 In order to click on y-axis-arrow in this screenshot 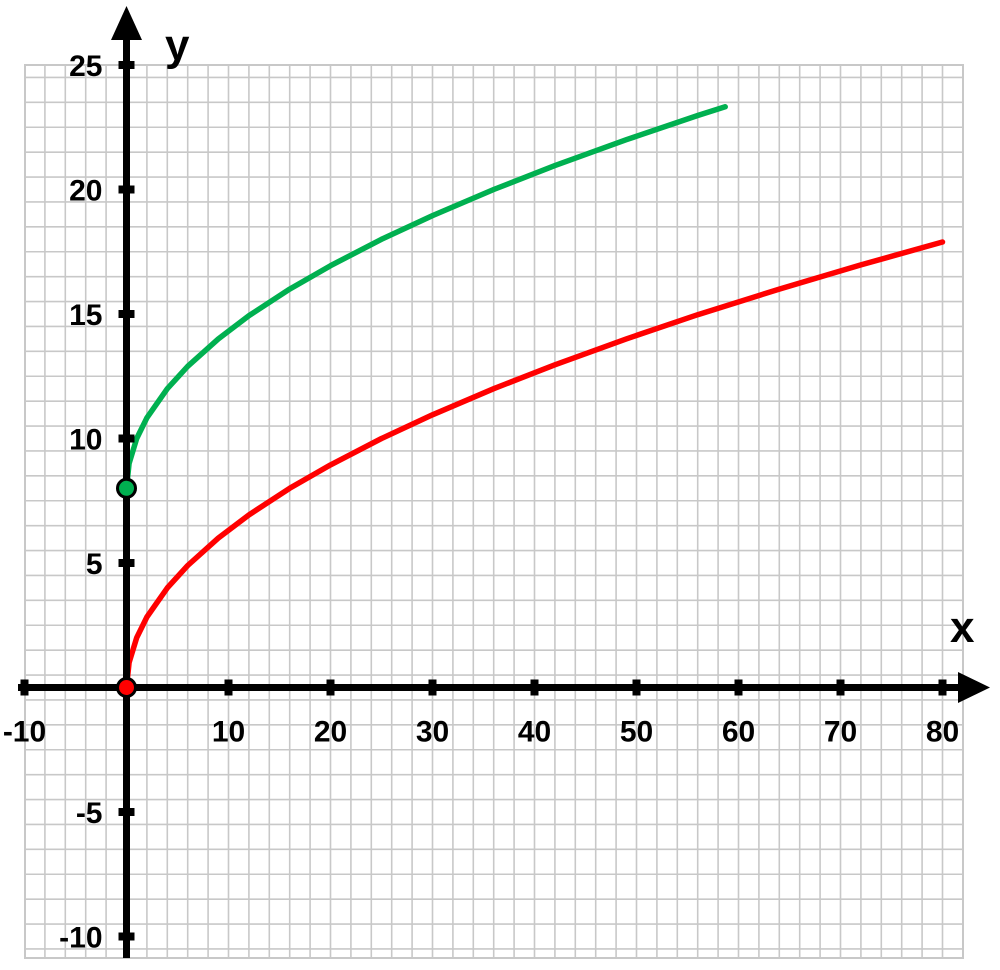, I will do `click(126, 23)`.